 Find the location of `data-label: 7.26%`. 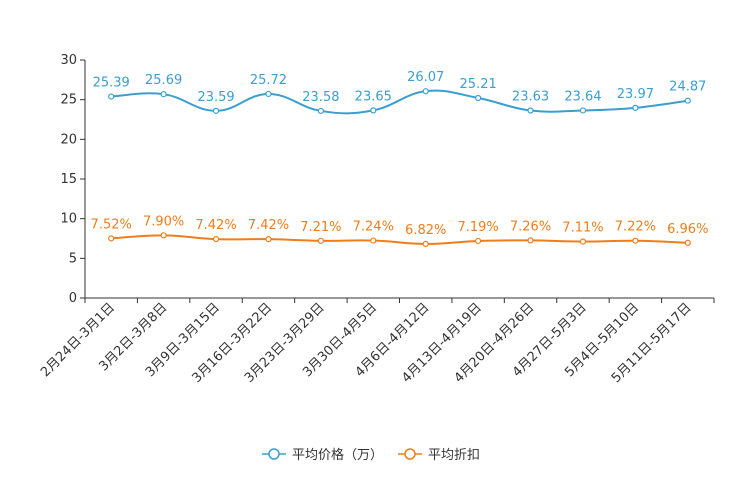

data-label: 7.26% is located at coordinates (530, 226).